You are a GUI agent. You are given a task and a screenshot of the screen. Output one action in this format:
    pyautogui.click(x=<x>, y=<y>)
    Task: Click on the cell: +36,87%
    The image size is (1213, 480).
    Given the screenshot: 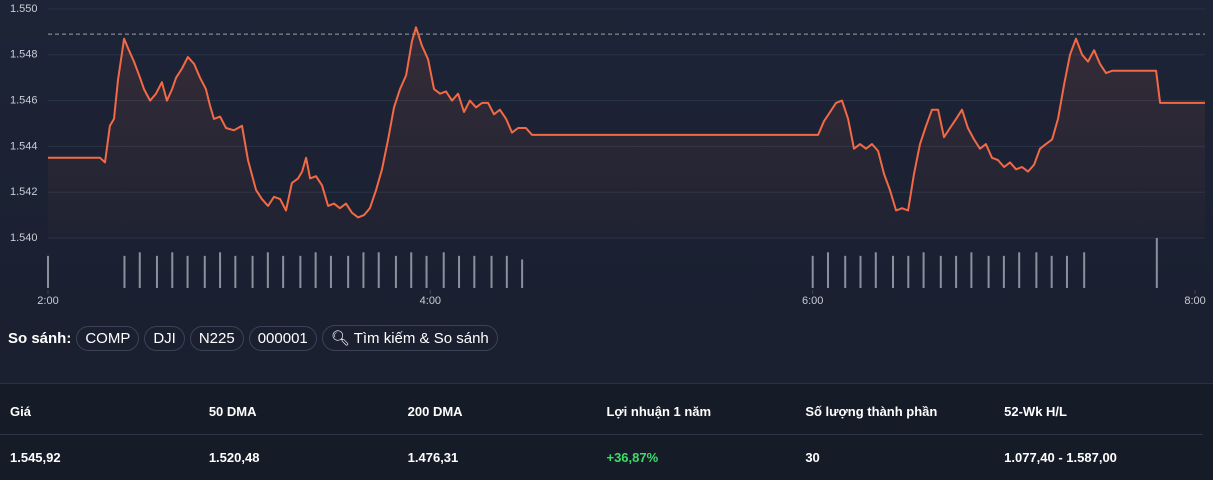 What is the action you would take?
    pyautogui.click(x=632, y=457)
    